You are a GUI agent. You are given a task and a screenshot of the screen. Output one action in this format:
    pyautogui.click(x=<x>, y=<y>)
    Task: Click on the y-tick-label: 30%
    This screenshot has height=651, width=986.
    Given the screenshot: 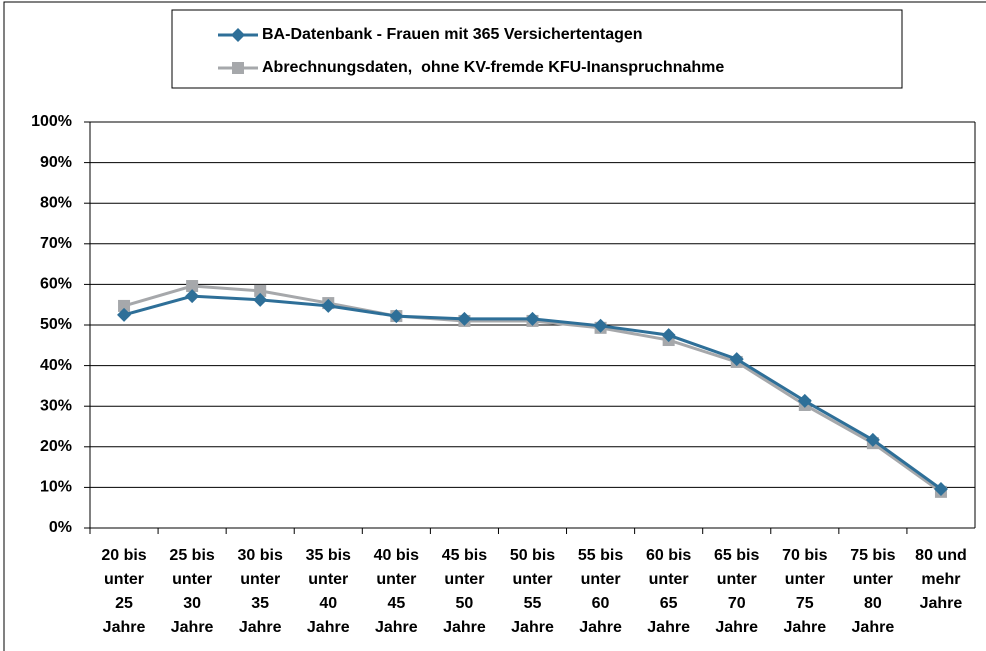 What is the action you would take?
    pyautogui.click(x=56, y=405)
    